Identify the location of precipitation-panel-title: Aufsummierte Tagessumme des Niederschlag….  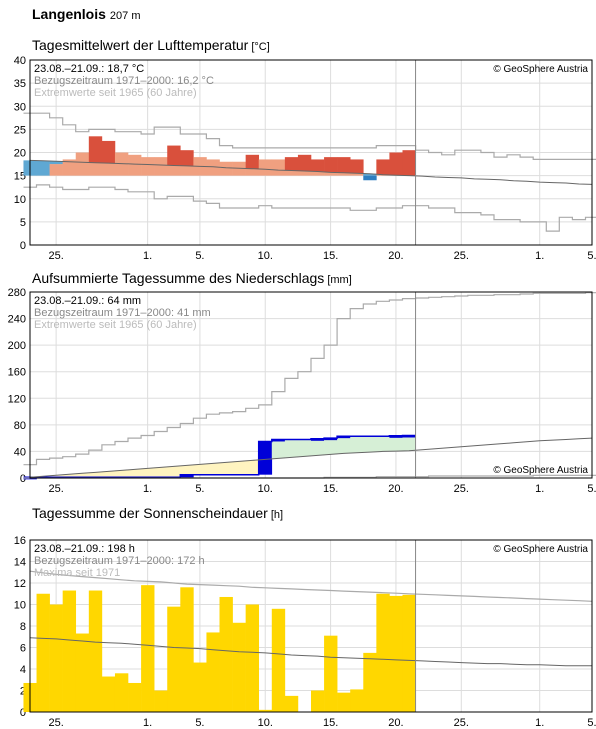
(192, 278).